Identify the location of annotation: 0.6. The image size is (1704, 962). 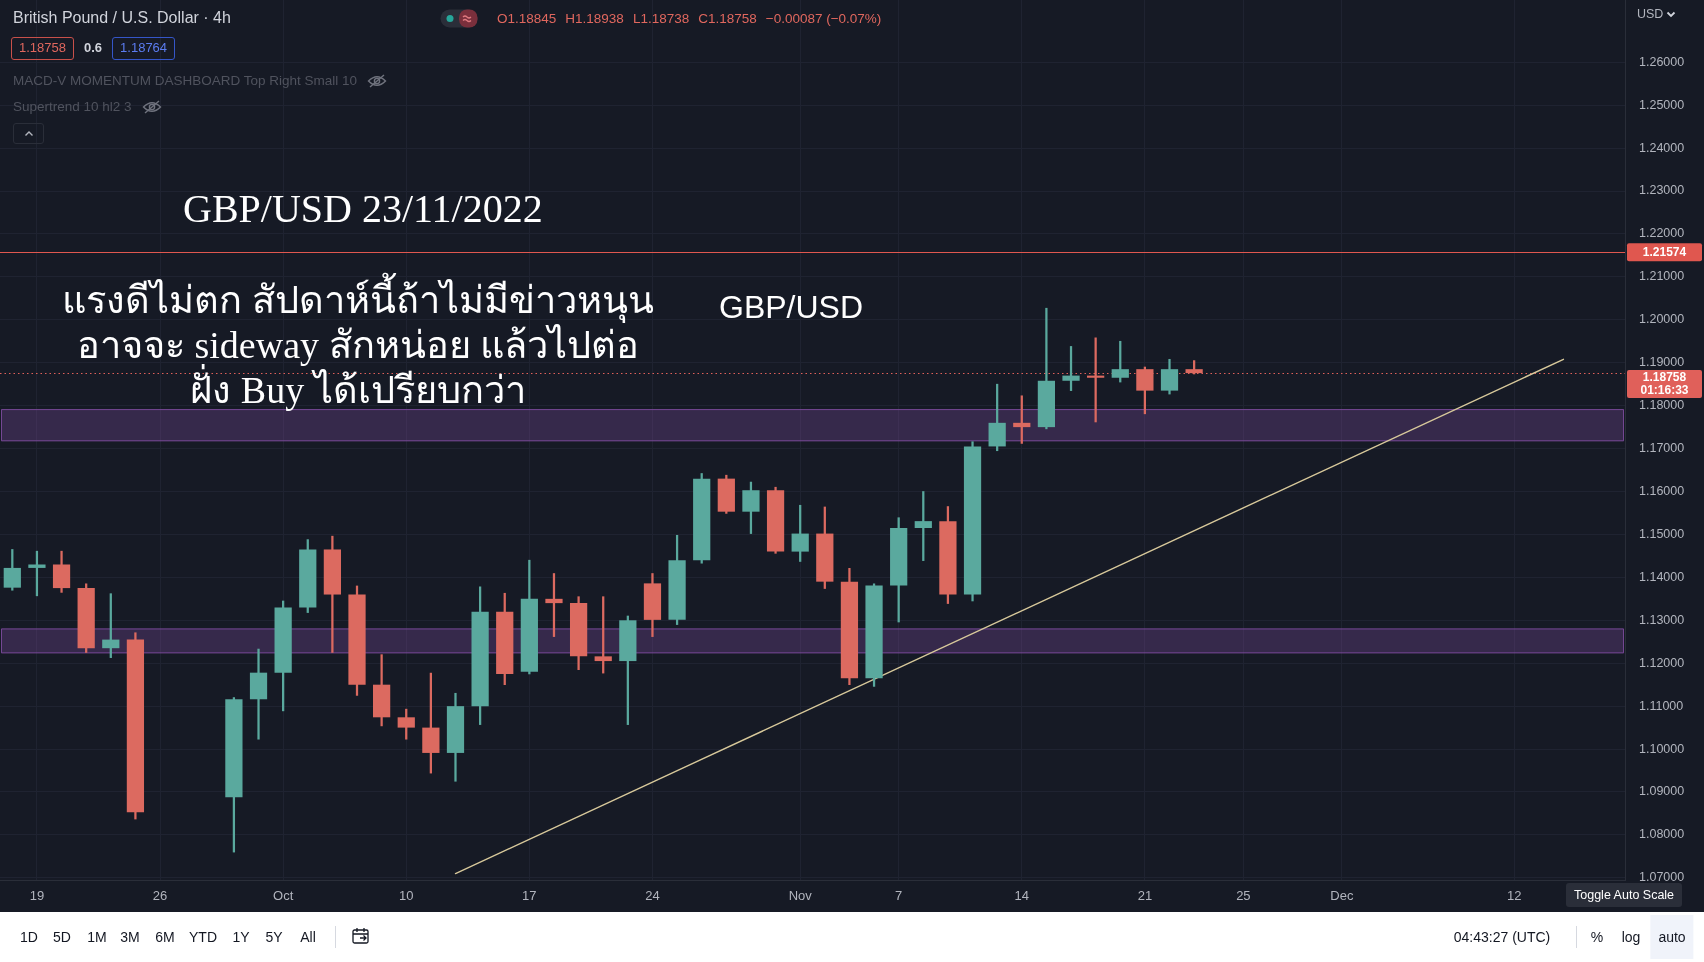
(93, 48).